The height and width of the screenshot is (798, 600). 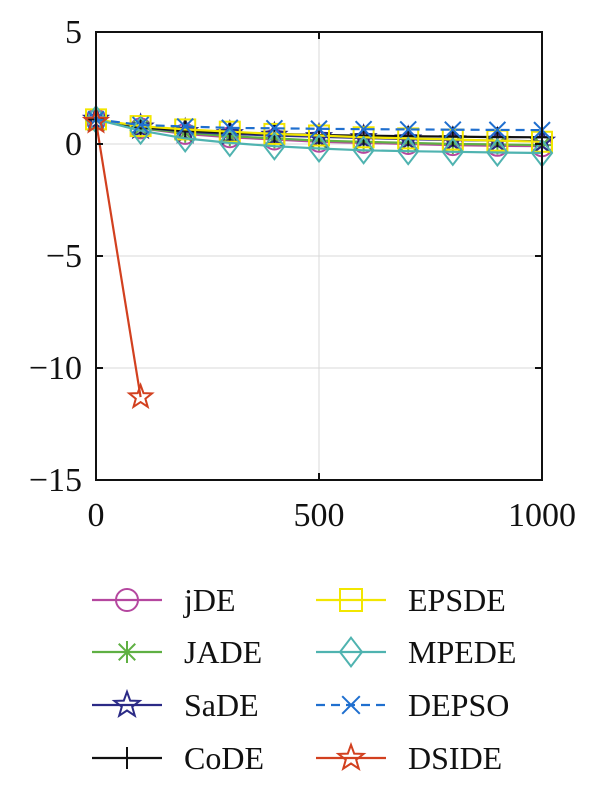 What do you see at coordinates (223, 652) in the screenshot?
I see `legend-label: JADE` at bounding box center [223, 652].